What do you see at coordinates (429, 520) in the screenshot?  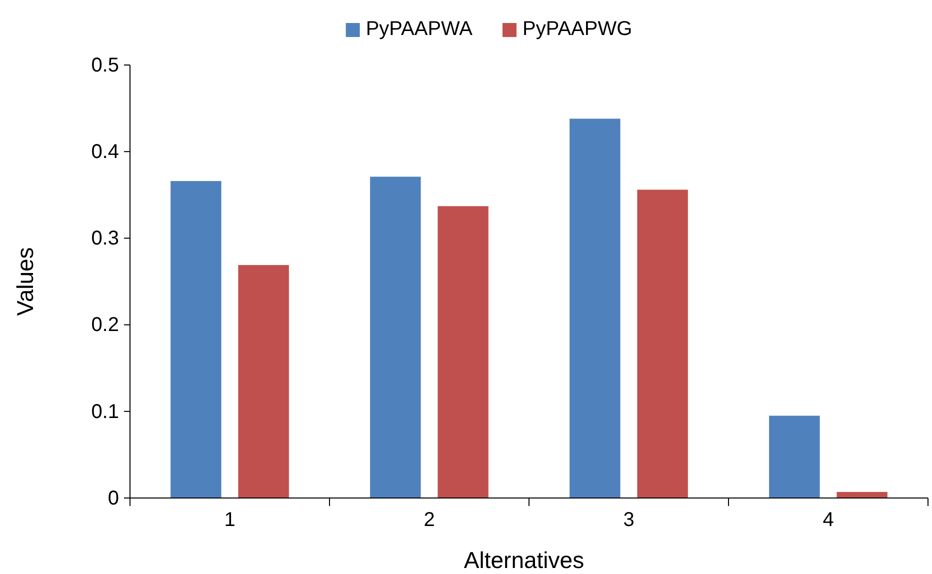 I see `x-tick-label: 2` at bounding box center [429, 520].